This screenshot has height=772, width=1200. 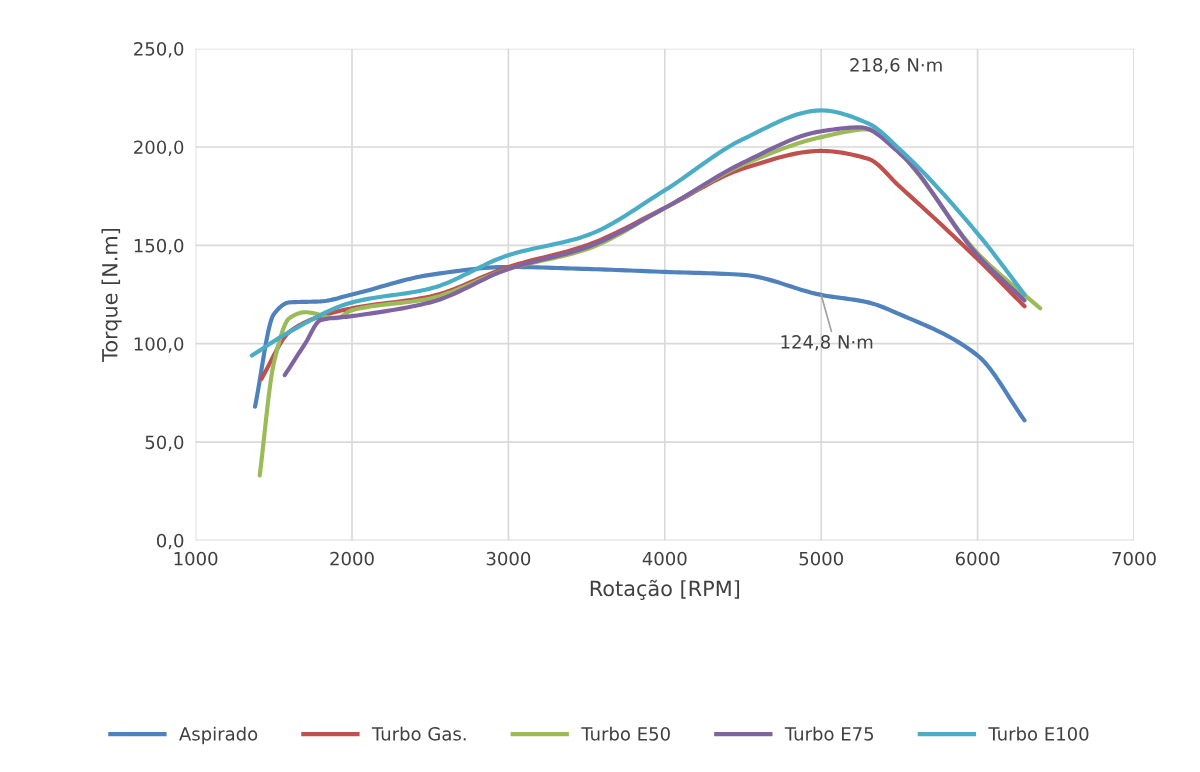 What do you see at coordinates (896, 66) in the screenshot?
I see `annotation: 218,6 N·m` at bounding box center [896, 66].